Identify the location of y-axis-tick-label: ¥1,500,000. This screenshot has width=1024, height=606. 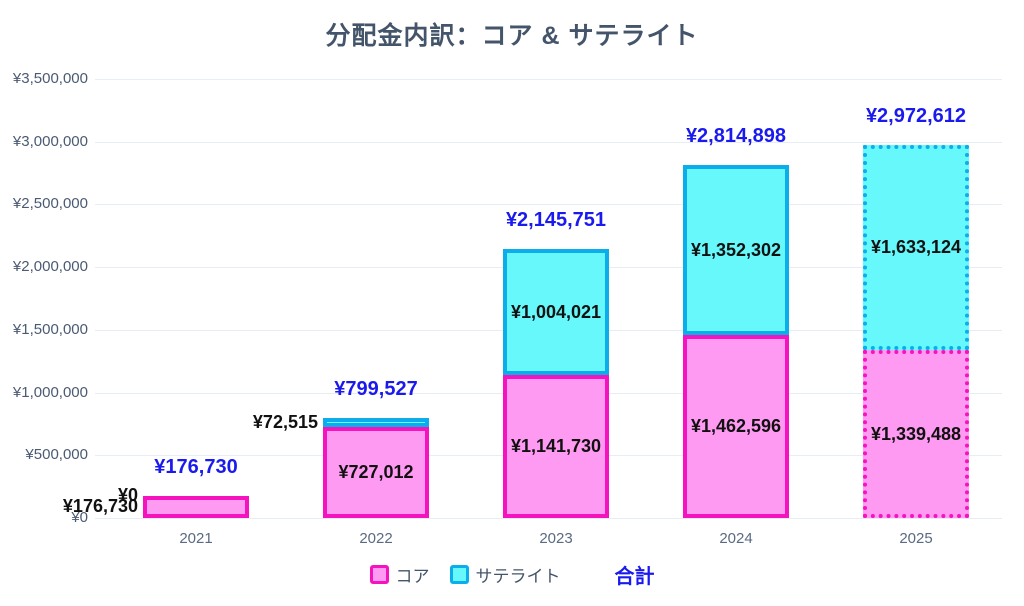
(50, 329).